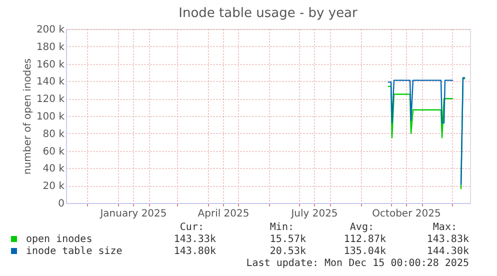 Image resolution: width=497 pixels, height=276 pixels. I want to click on text: 143.83k, so click(447, 239).